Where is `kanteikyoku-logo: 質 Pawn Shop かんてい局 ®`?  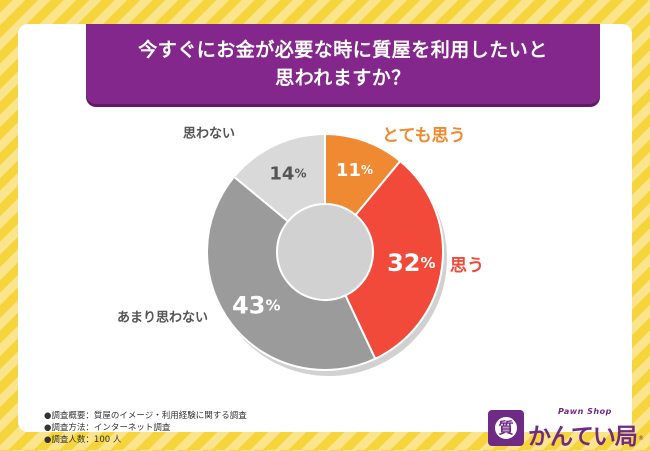
kanteikyoku-logo: 質 Pawn Shop かんてい局 ® is located at coordinates (568, 426).